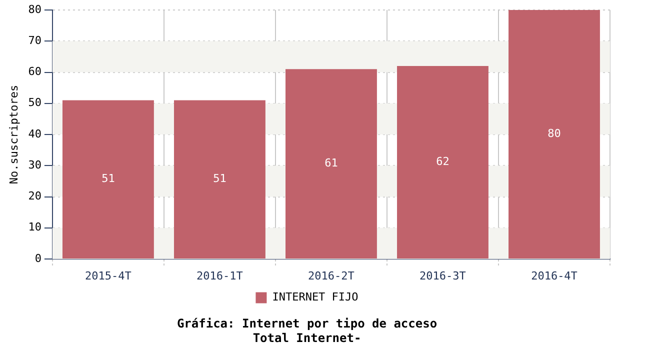 Image resolution: width=650 pixels, height=350 pixels. I want to click on y-tick-label: 0, so click(38, 258).